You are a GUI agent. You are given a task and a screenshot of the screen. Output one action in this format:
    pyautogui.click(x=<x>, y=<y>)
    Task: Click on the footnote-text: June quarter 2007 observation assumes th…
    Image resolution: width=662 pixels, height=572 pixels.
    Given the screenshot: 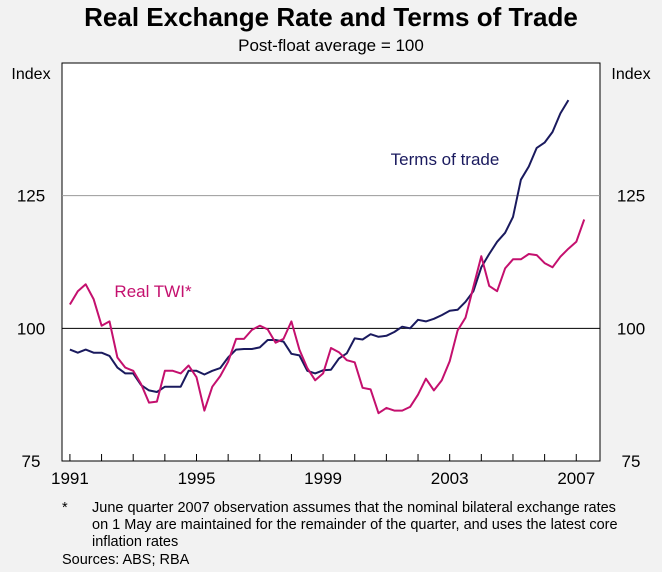 What is the action you would take?
    pyautogui.click(x=355, y=525)
    